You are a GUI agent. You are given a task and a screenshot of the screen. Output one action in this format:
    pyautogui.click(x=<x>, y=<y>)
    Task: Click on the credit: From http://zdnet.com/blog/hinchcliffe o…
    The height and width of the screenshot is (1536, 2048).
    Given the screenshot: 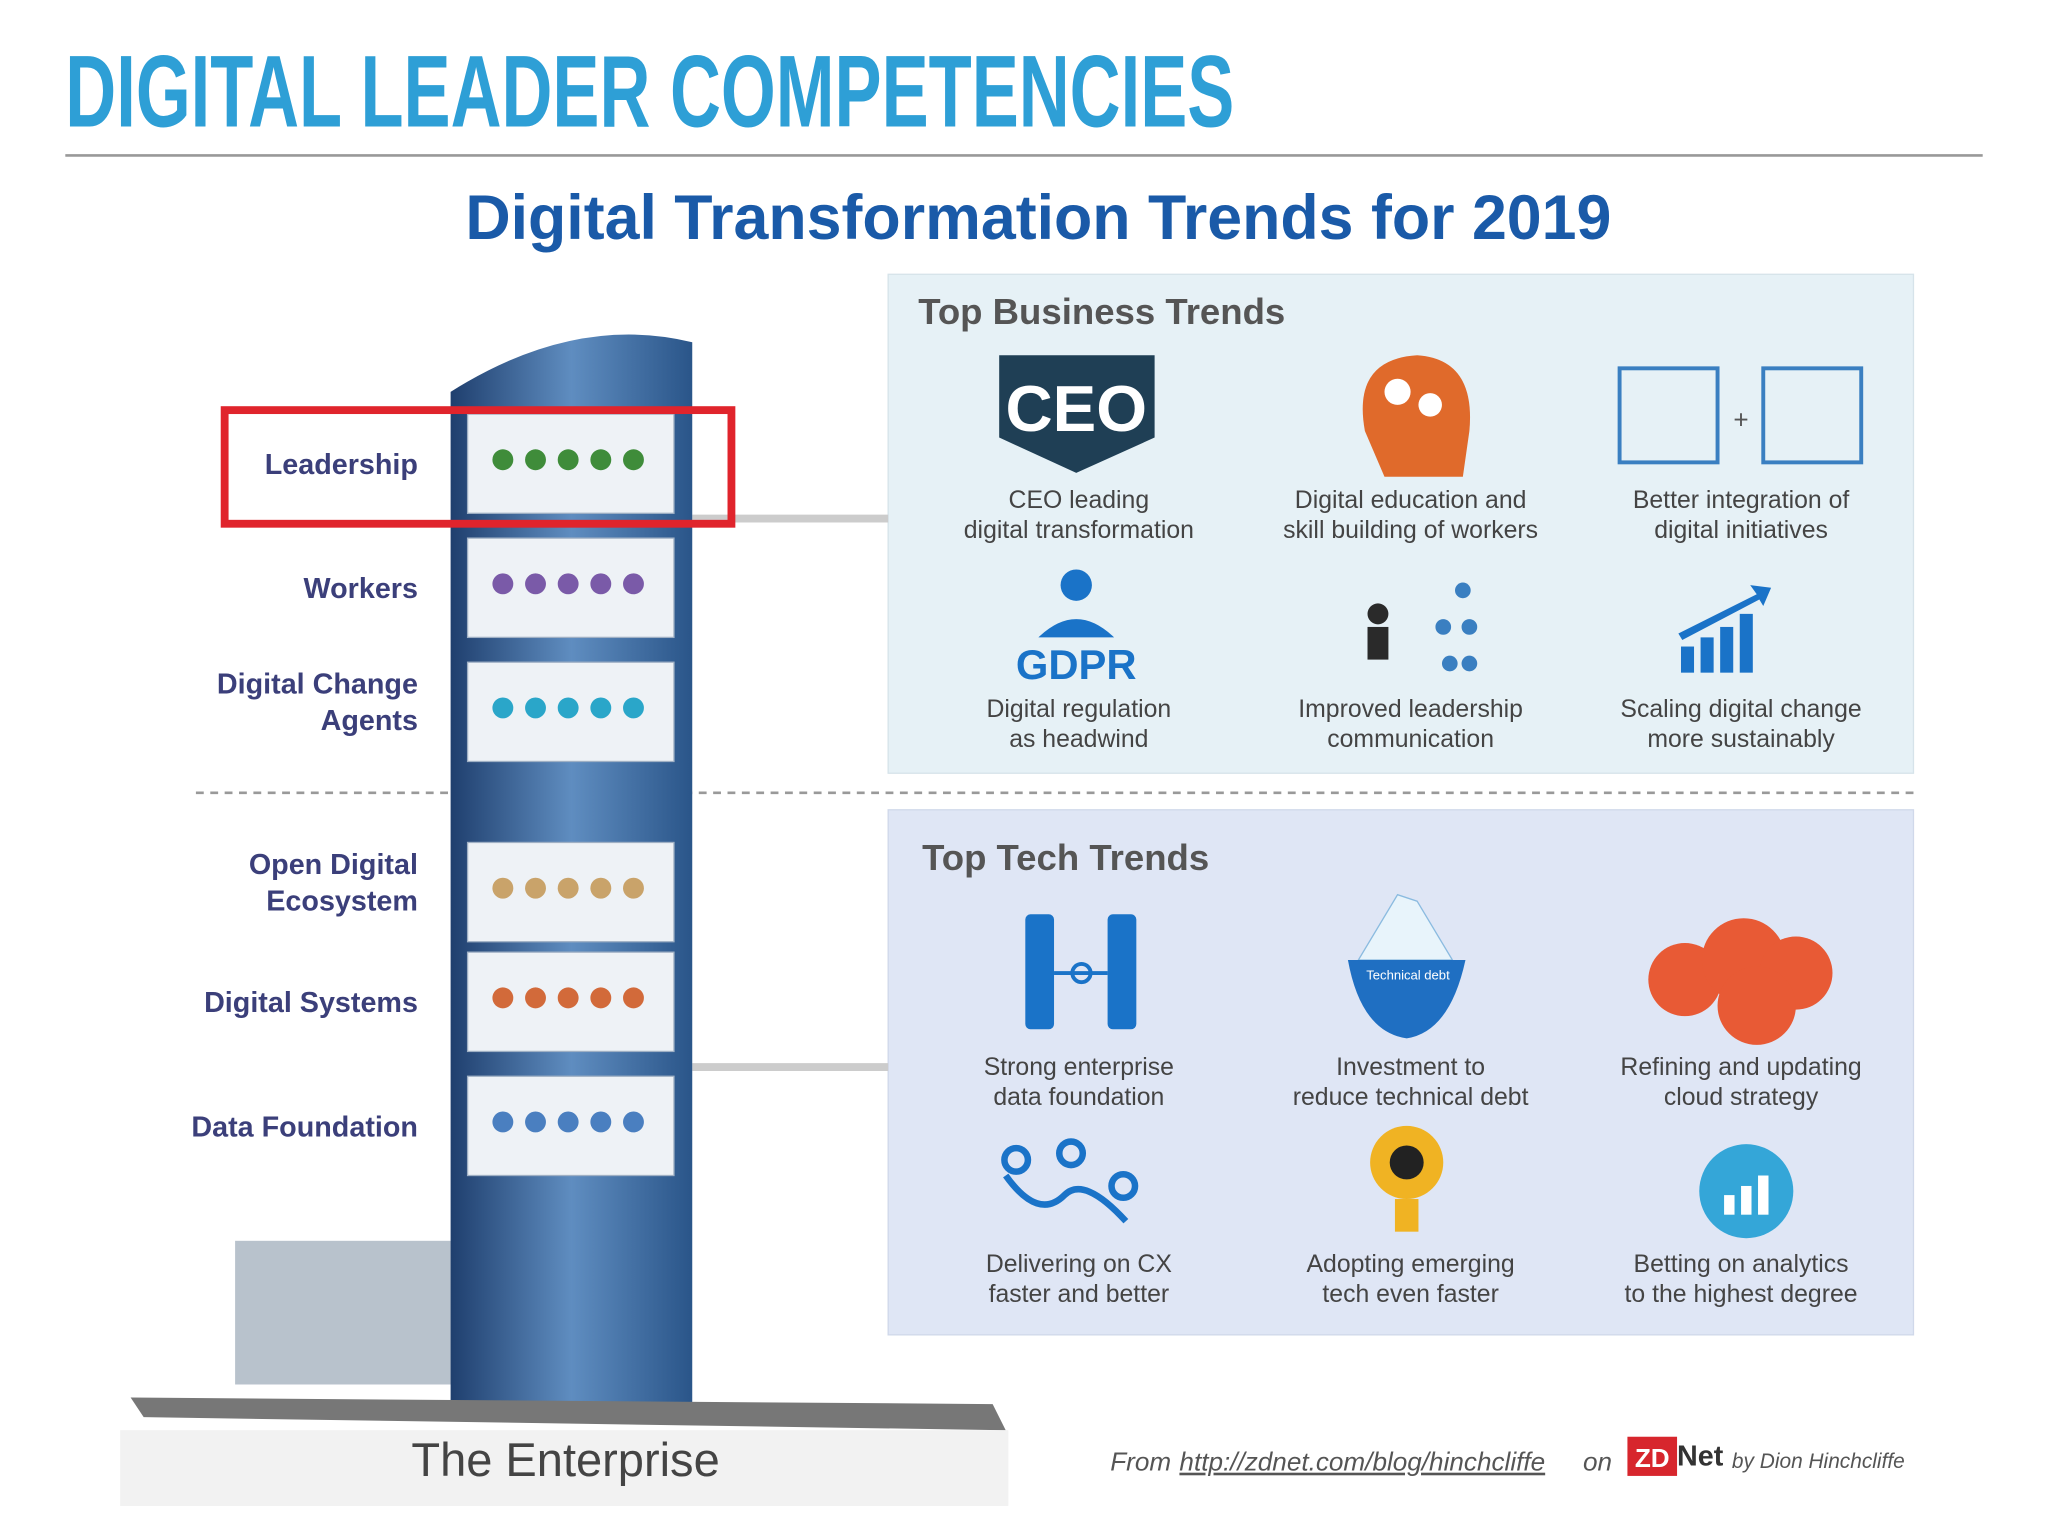 What is the action you would take?
    pyautogui.click(x=1361, y=1462)
    